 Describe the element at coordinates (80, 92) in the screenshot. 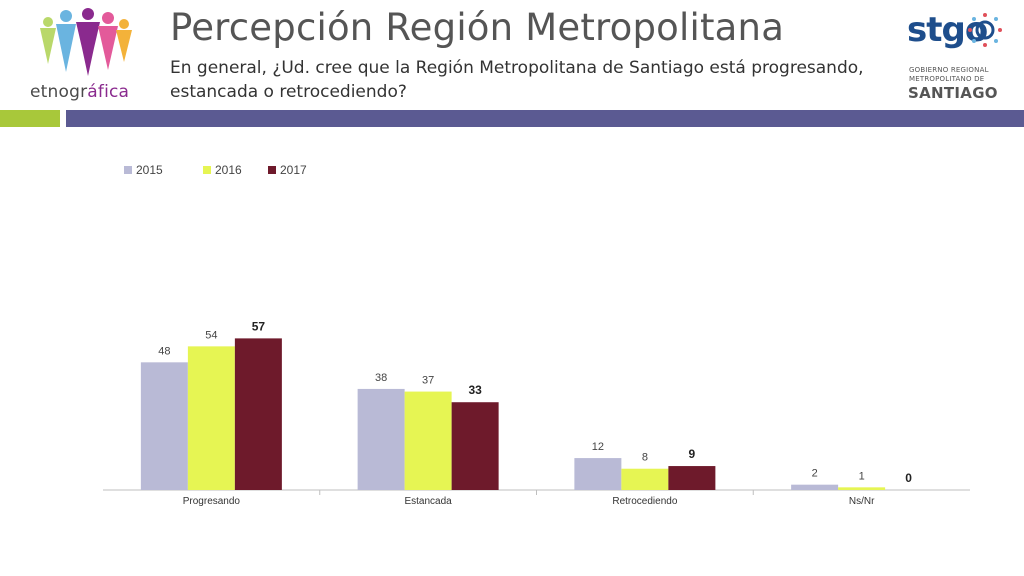

I see `etnografica-wordmark: etnográfica` at that location.